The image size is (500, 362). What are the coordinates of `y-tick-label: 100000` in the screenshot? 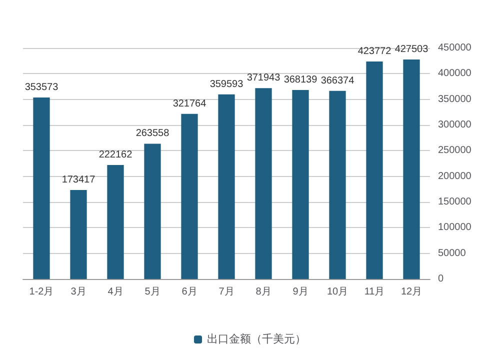 It's located at (455, 228).